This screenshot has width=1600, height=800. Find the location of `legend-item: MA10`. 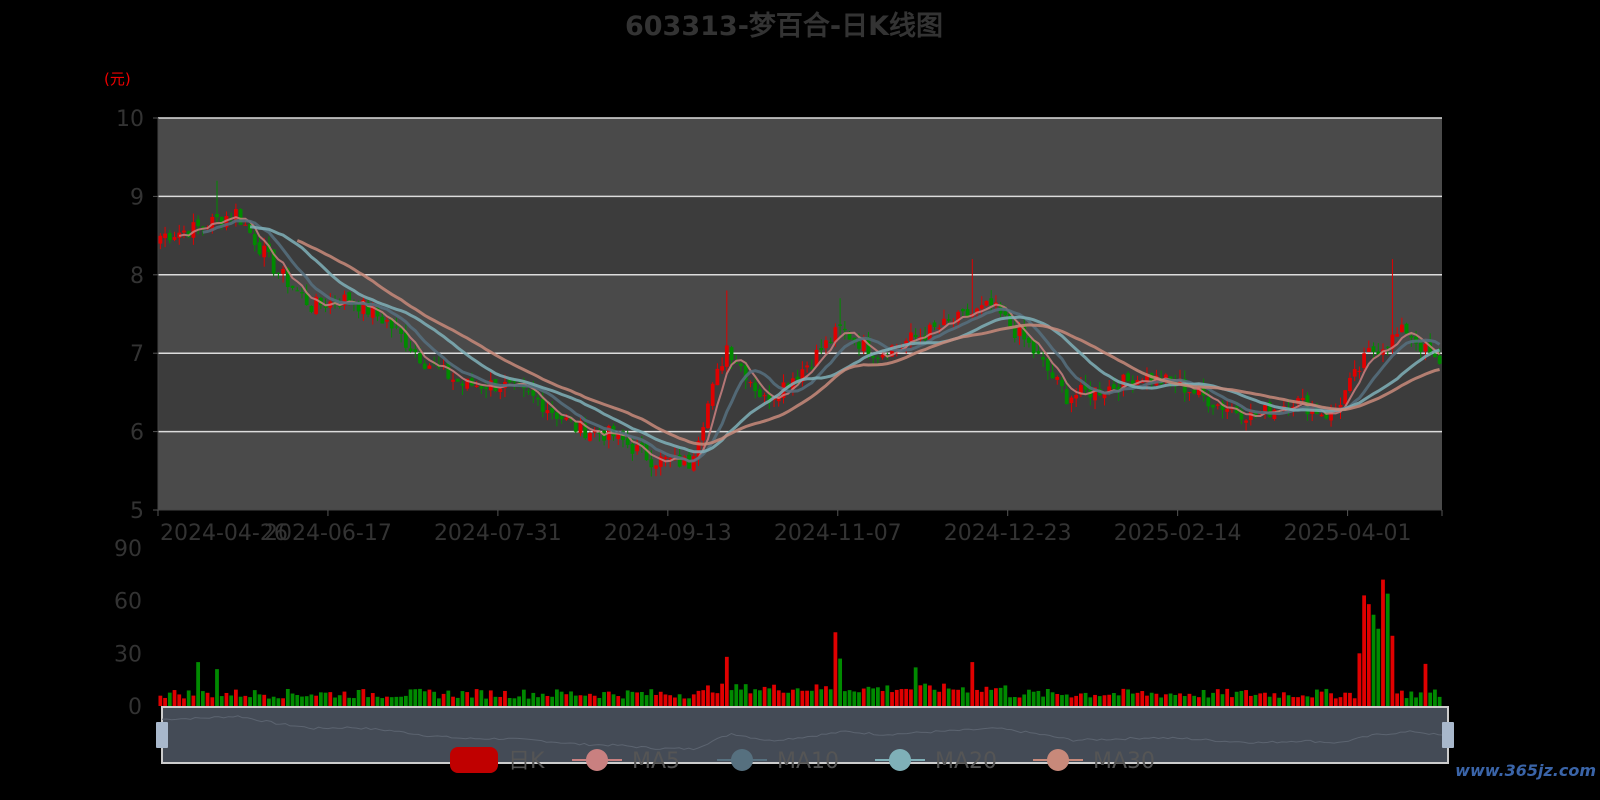

legend-item: MA10 is located at coordinates (778, 761).